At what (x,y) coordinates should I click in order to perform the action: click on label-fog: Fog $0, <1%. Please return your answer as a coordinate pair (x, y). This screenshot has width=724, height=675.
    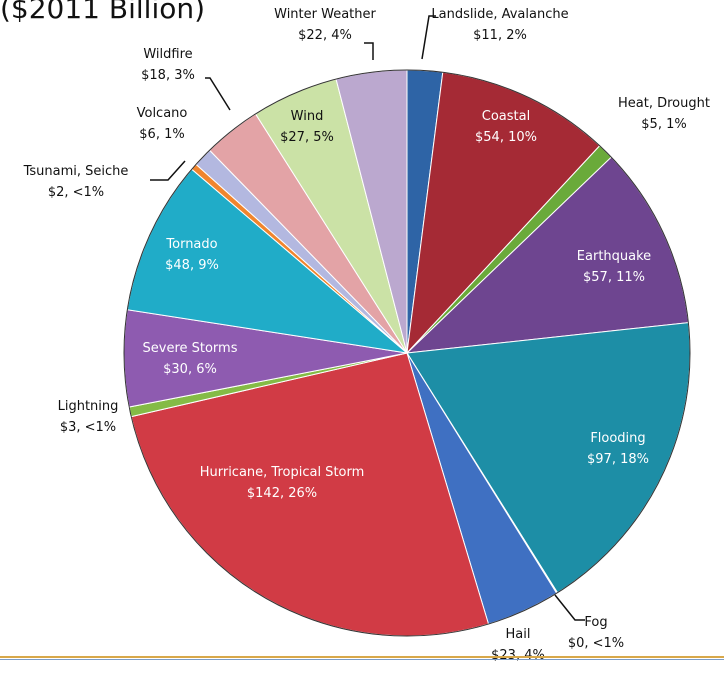
    Looking at the image, I should click on (596, 633).